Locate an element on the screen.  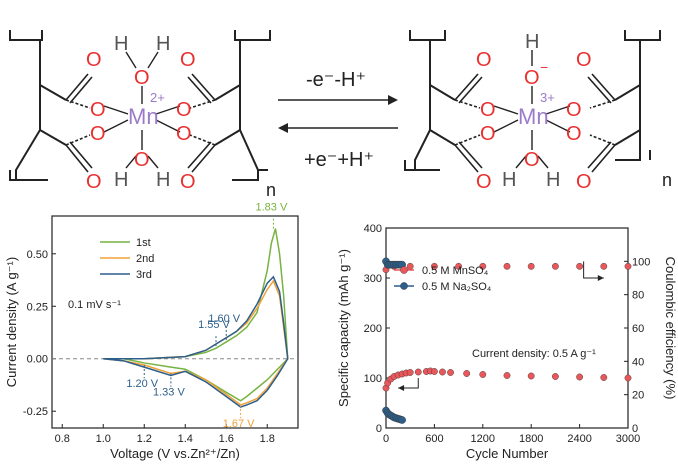
cycle-y2-axis-label: Coulombic efficiency (%) is located at coordinates (670, 328).